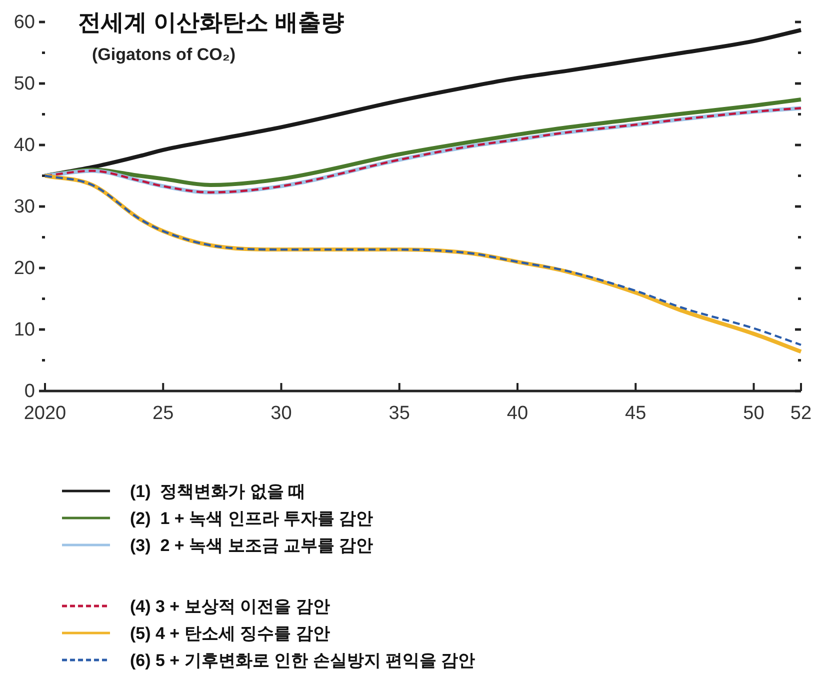  What do you see at coordinates (252, 545) in the screenshot?
I see `legend-label: (3) 2 + 녹색 보조금 교부를 감안` at bounding box center [252, 545].